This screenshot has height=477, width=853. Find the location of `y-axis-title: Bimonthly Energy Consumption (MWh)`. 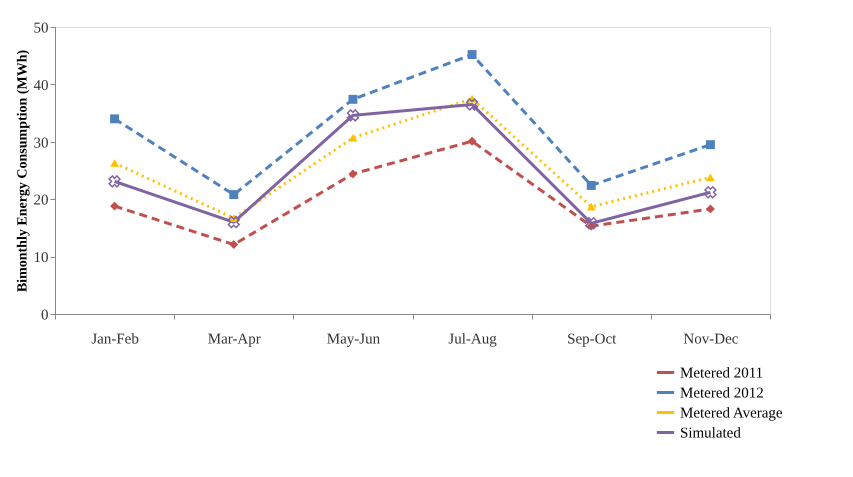

y-axis-title: Bimonthly Energy Consumption (MWh) is located at coordinates (23, 171).